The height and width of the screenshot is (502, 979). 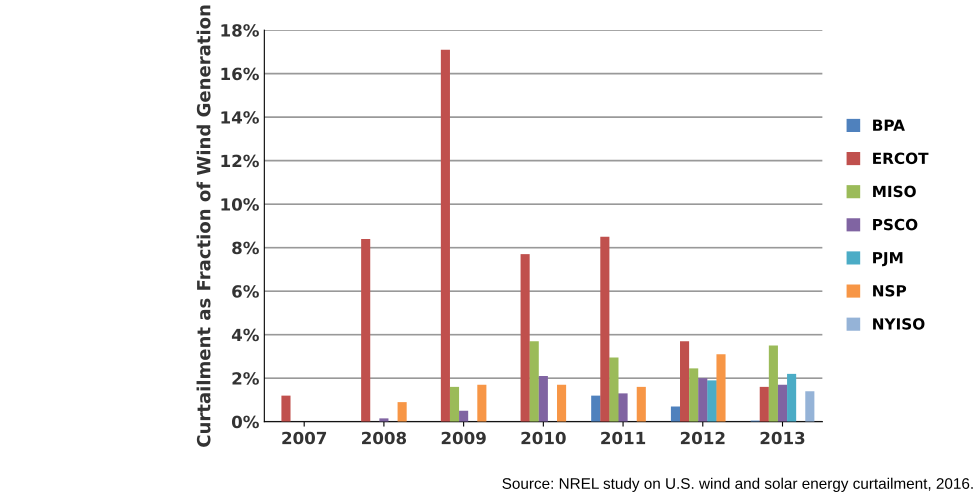 I want to click on y-tick-label: 2%, so click(x=245, y=378).